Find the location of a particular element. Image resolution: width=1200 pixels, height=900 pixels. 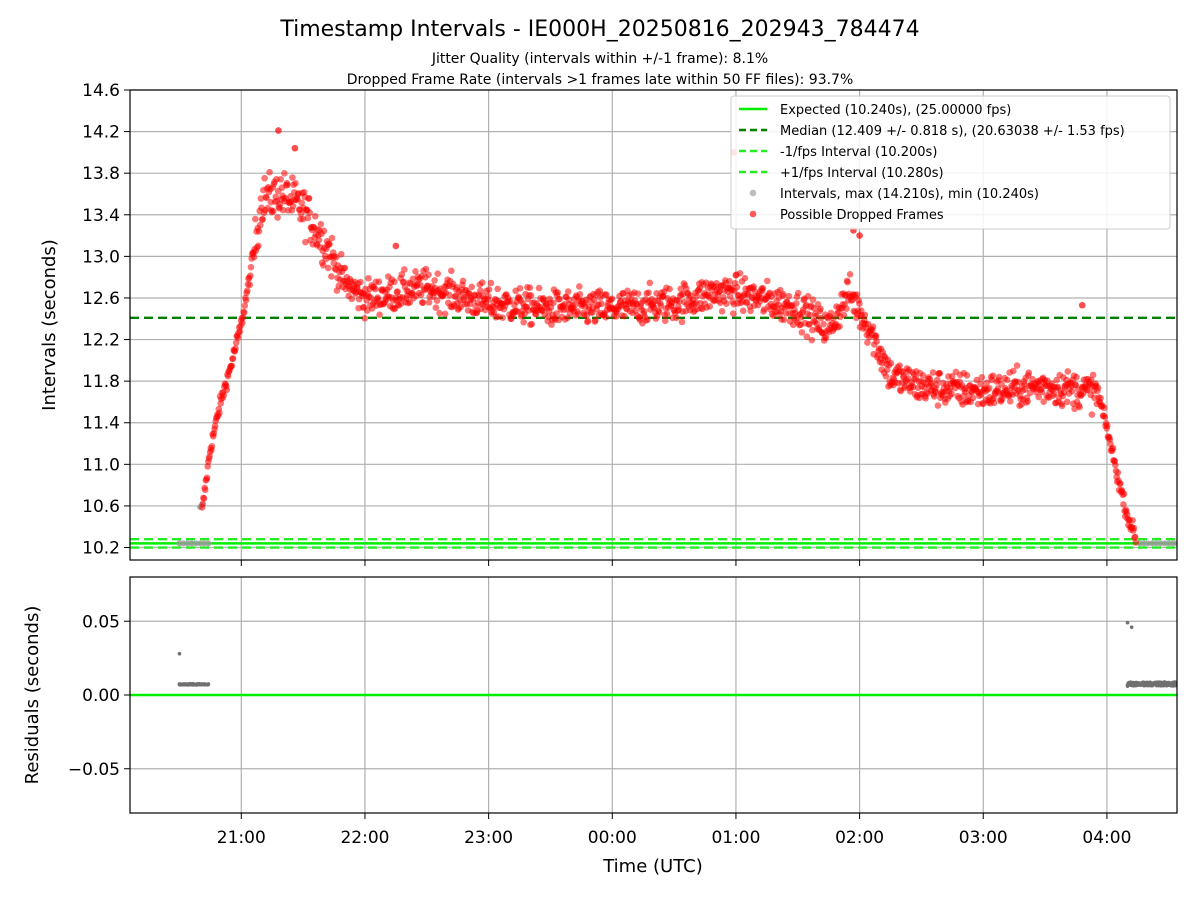

y-tick-label: 10.6 is located at coordinates (101, 507).